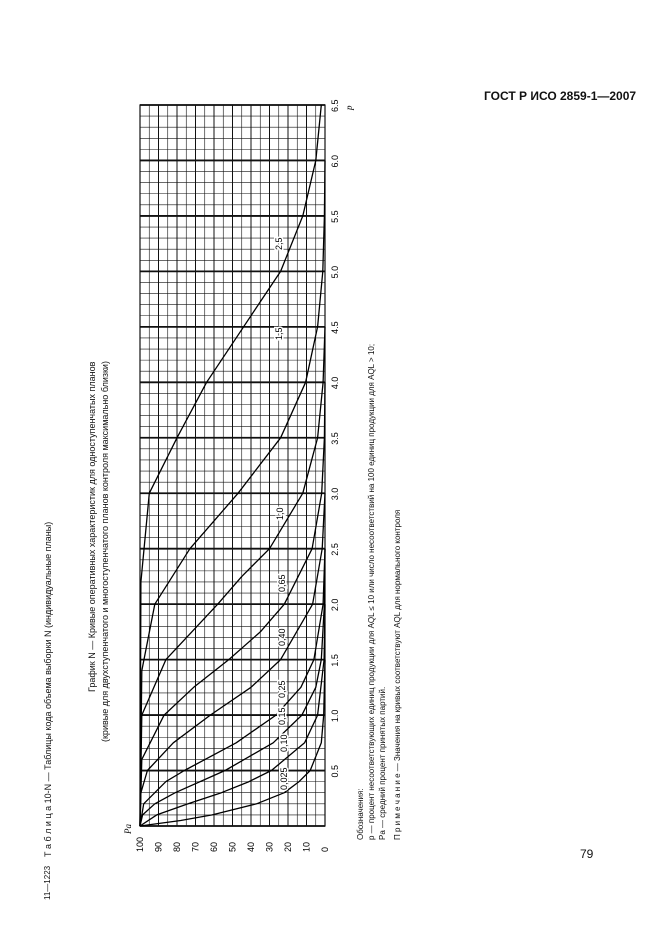  What do you see at coordinates (279, 243) in the screenshot?
I see `curve-label: 2,5` at bounding box center [279, 243].